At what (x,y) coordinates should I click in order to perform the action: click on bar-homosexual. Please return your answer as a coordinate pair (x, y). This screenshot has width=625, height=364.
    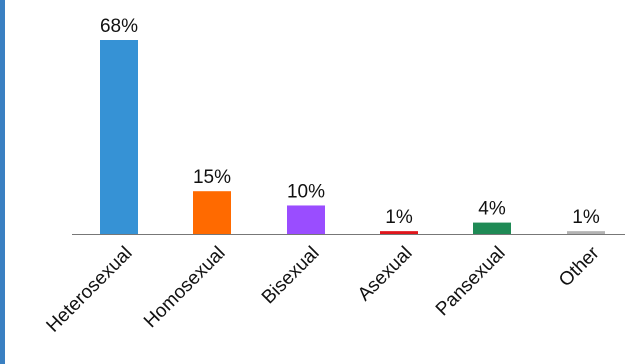
    Looking at the image, I should click on (212, 212).